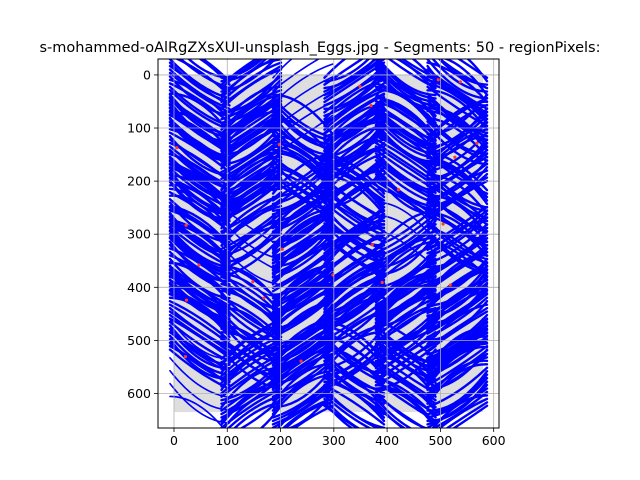 The image size is (640, 480). I want to click on x-tick-label: 600, so click(494, 440).